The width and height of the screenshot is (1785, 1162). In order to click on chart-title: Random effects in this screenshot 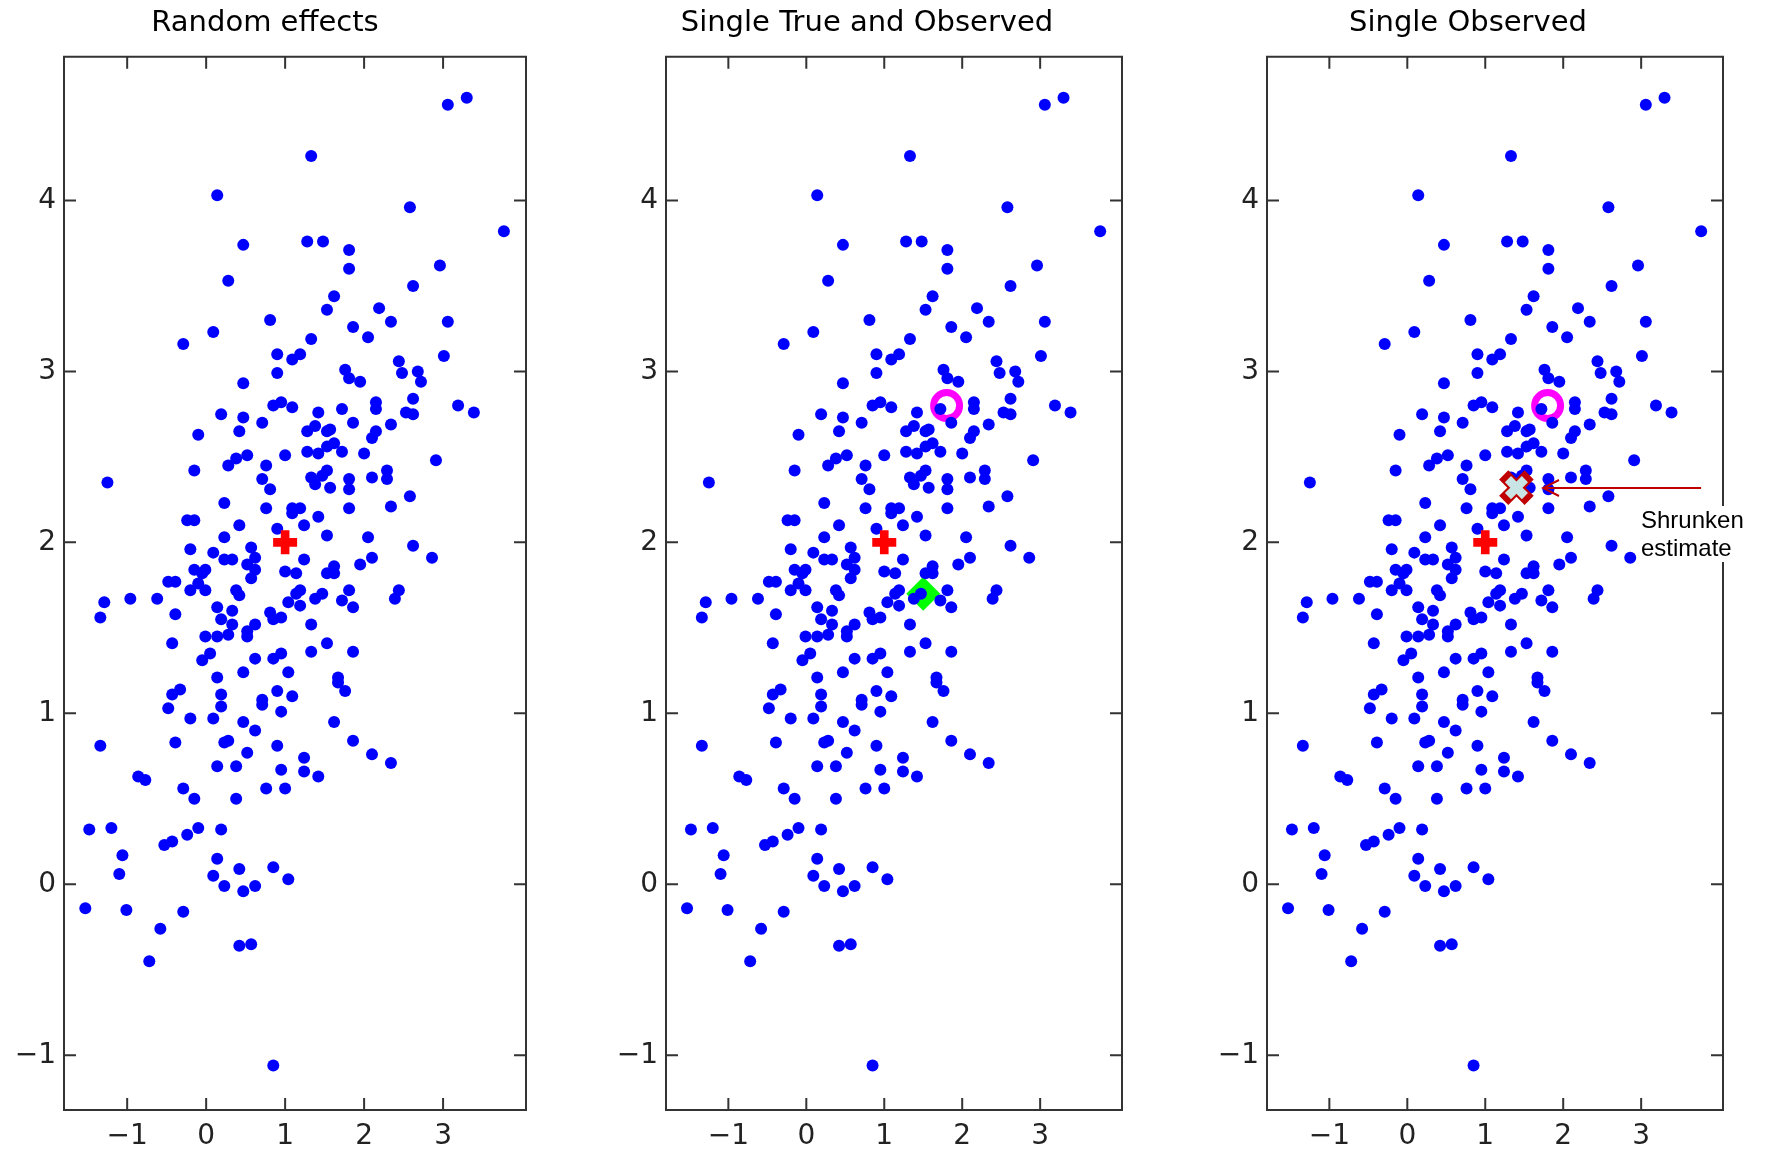, I will do `click(265, 20)`.